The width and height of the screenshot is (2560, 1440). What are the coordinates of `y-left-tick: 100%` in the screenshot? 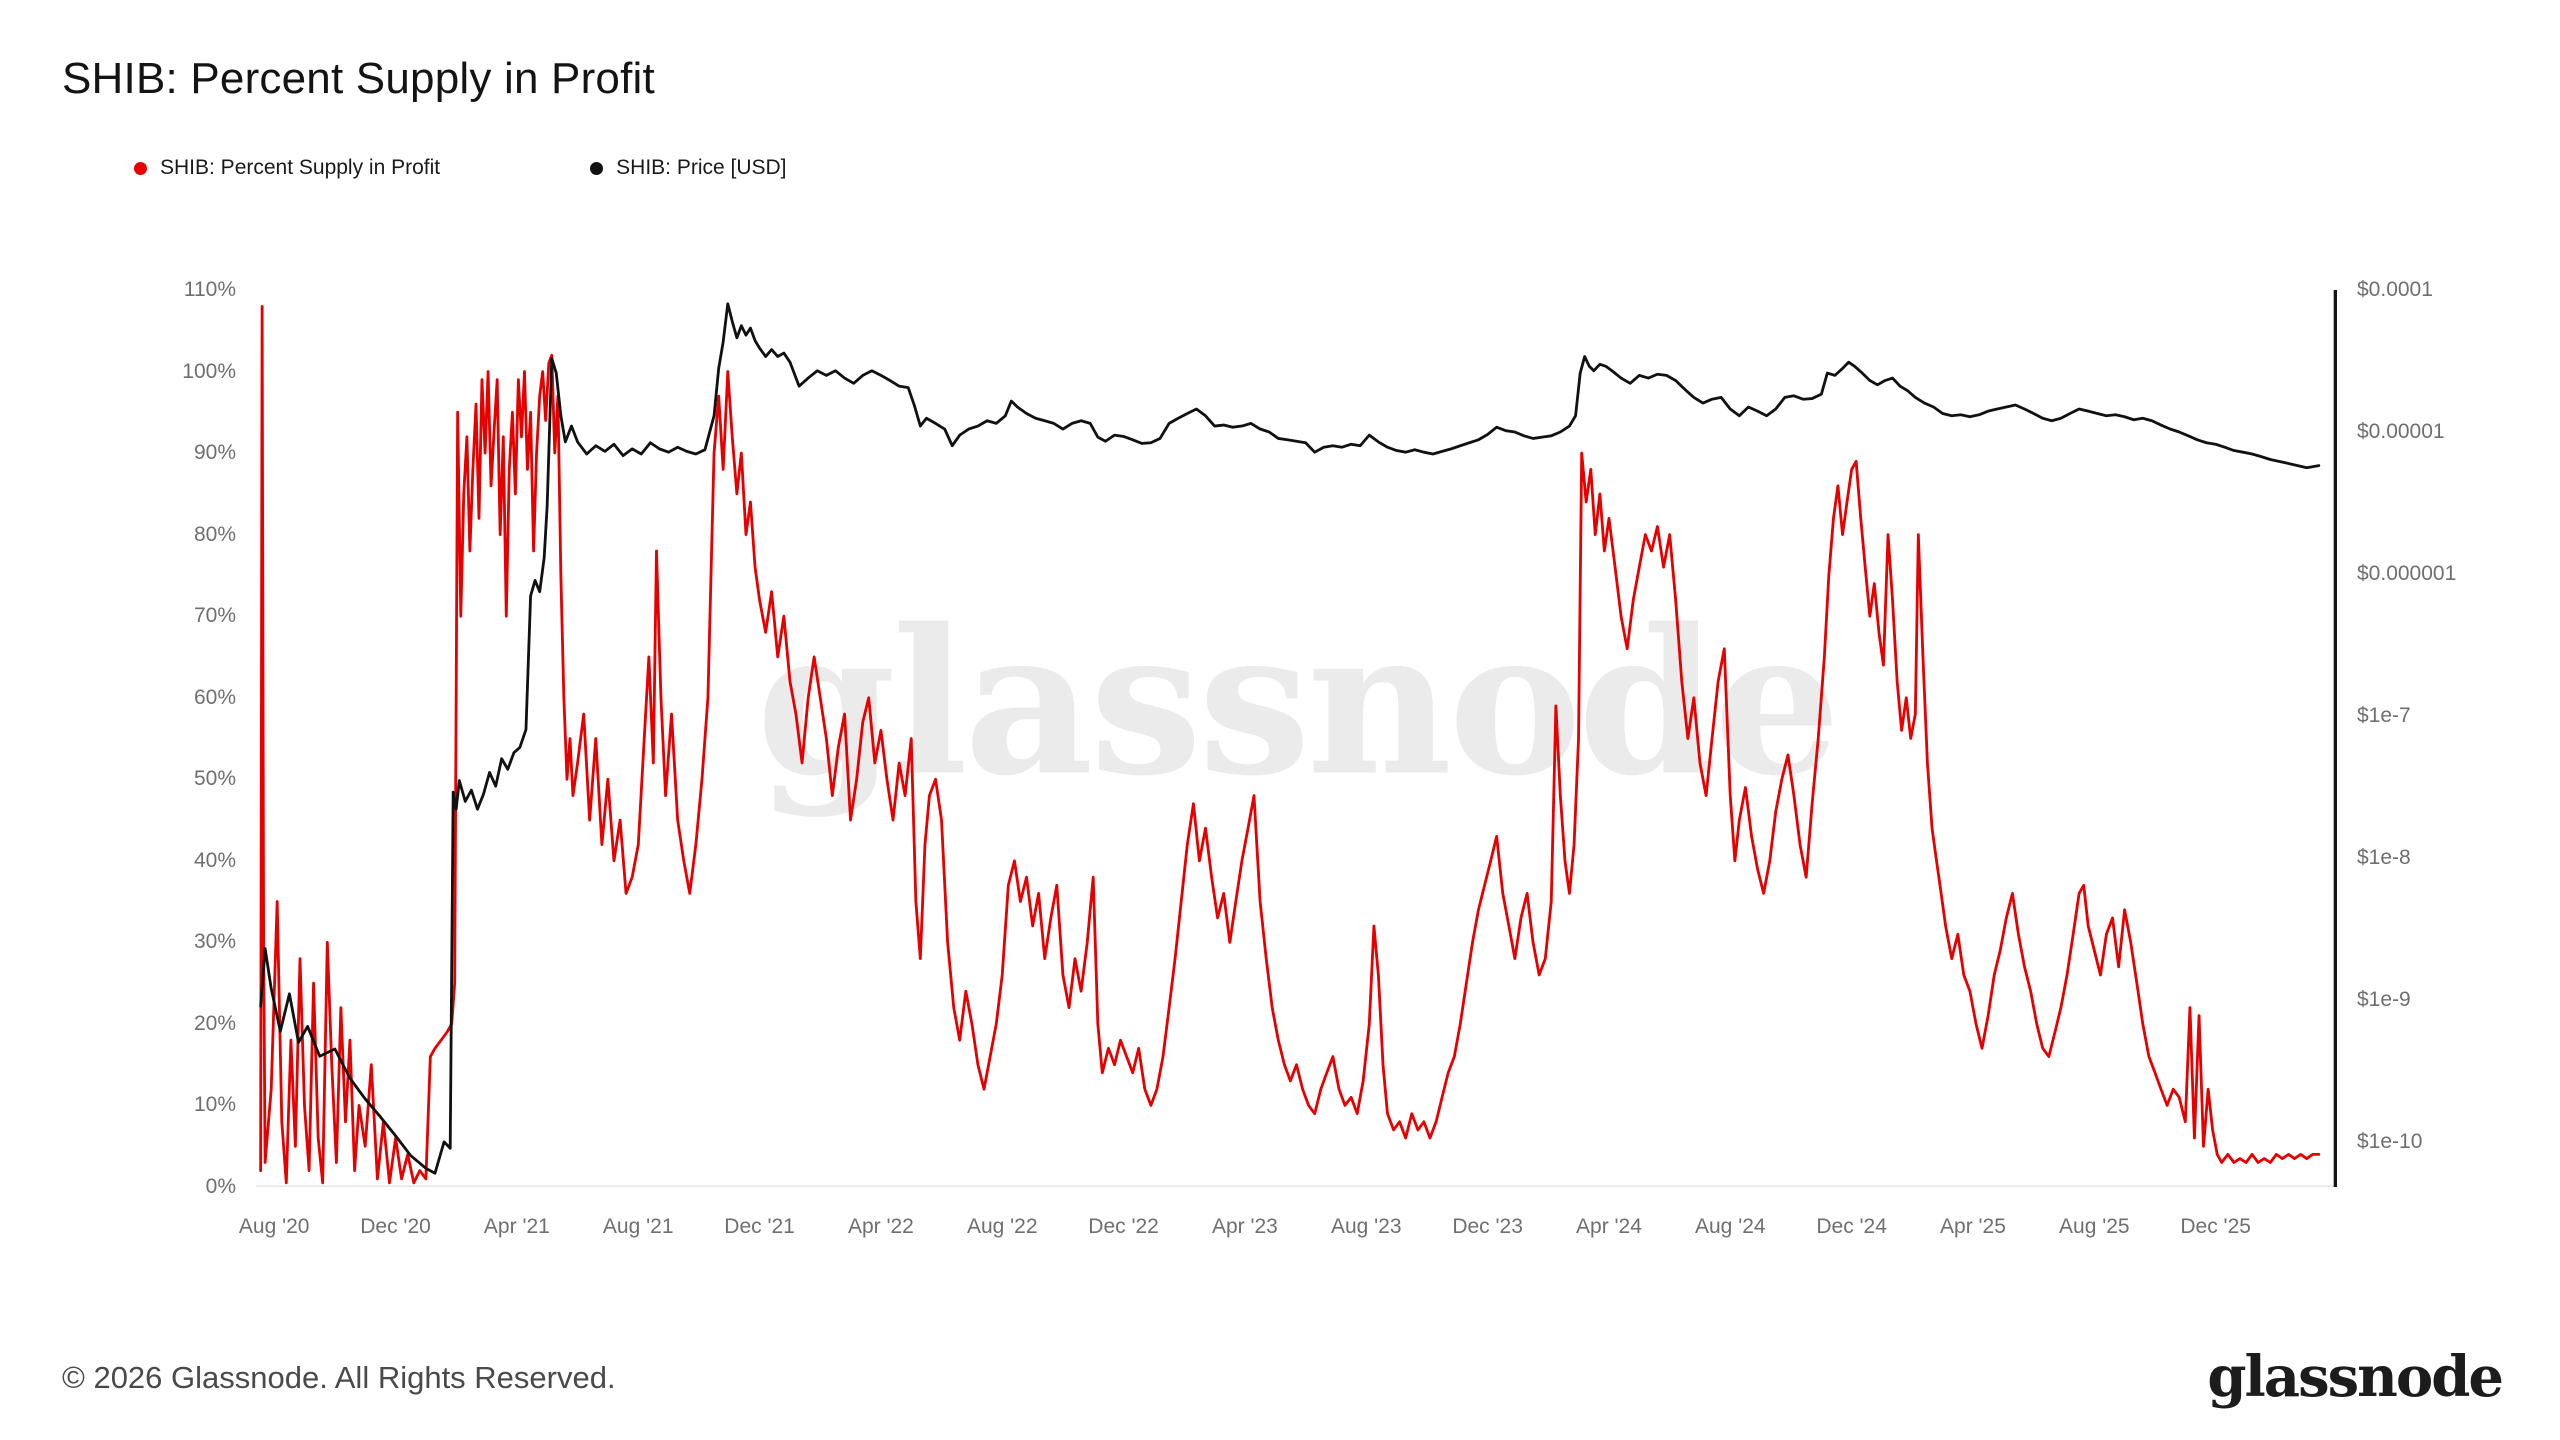 It's located at (209, 371).